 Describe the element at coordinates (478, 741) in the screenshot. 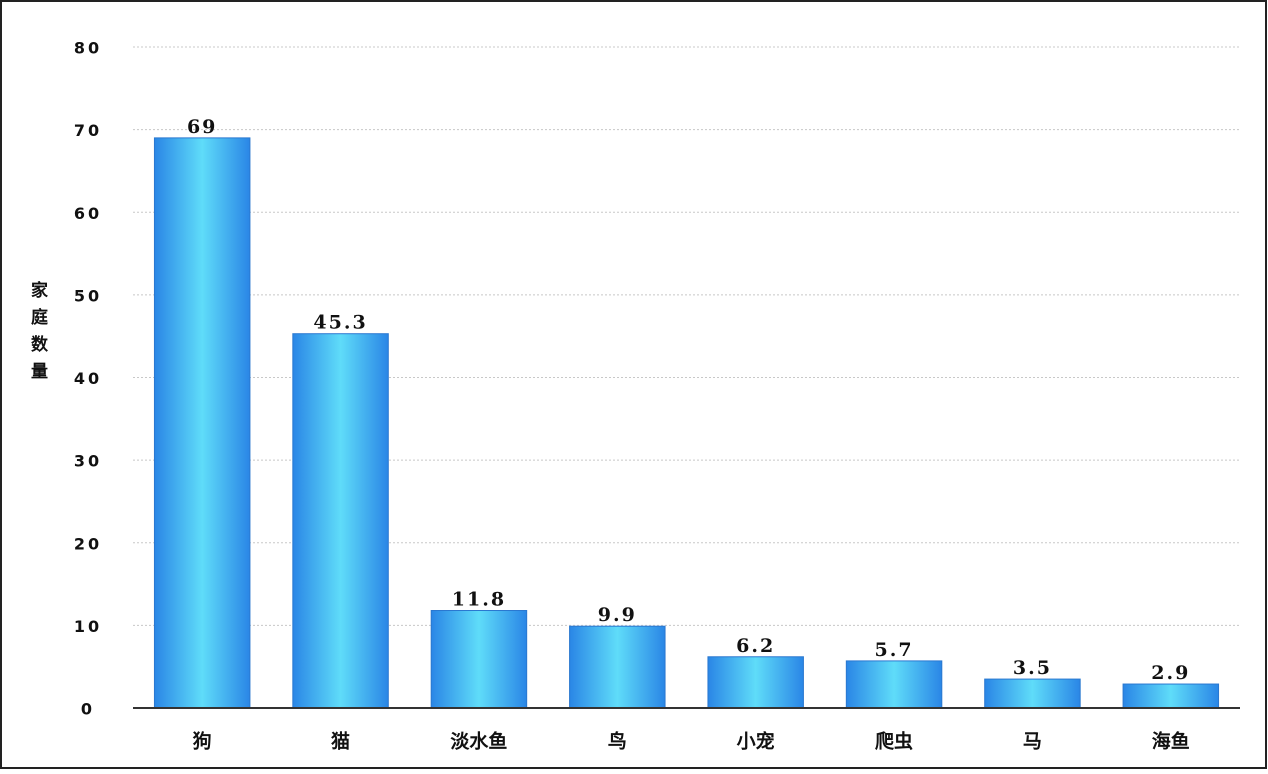

I see `x-tick-label: 淡水鱼` at that location.